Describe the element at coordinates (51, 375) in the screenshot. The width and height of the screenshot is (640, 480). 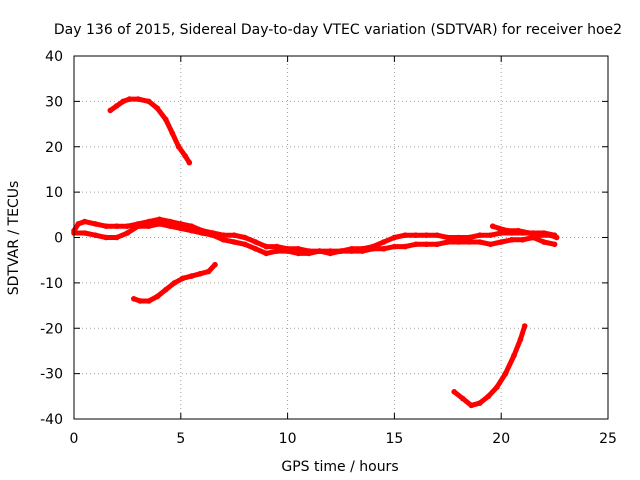
I see `y-tick-label: -30` at that location.